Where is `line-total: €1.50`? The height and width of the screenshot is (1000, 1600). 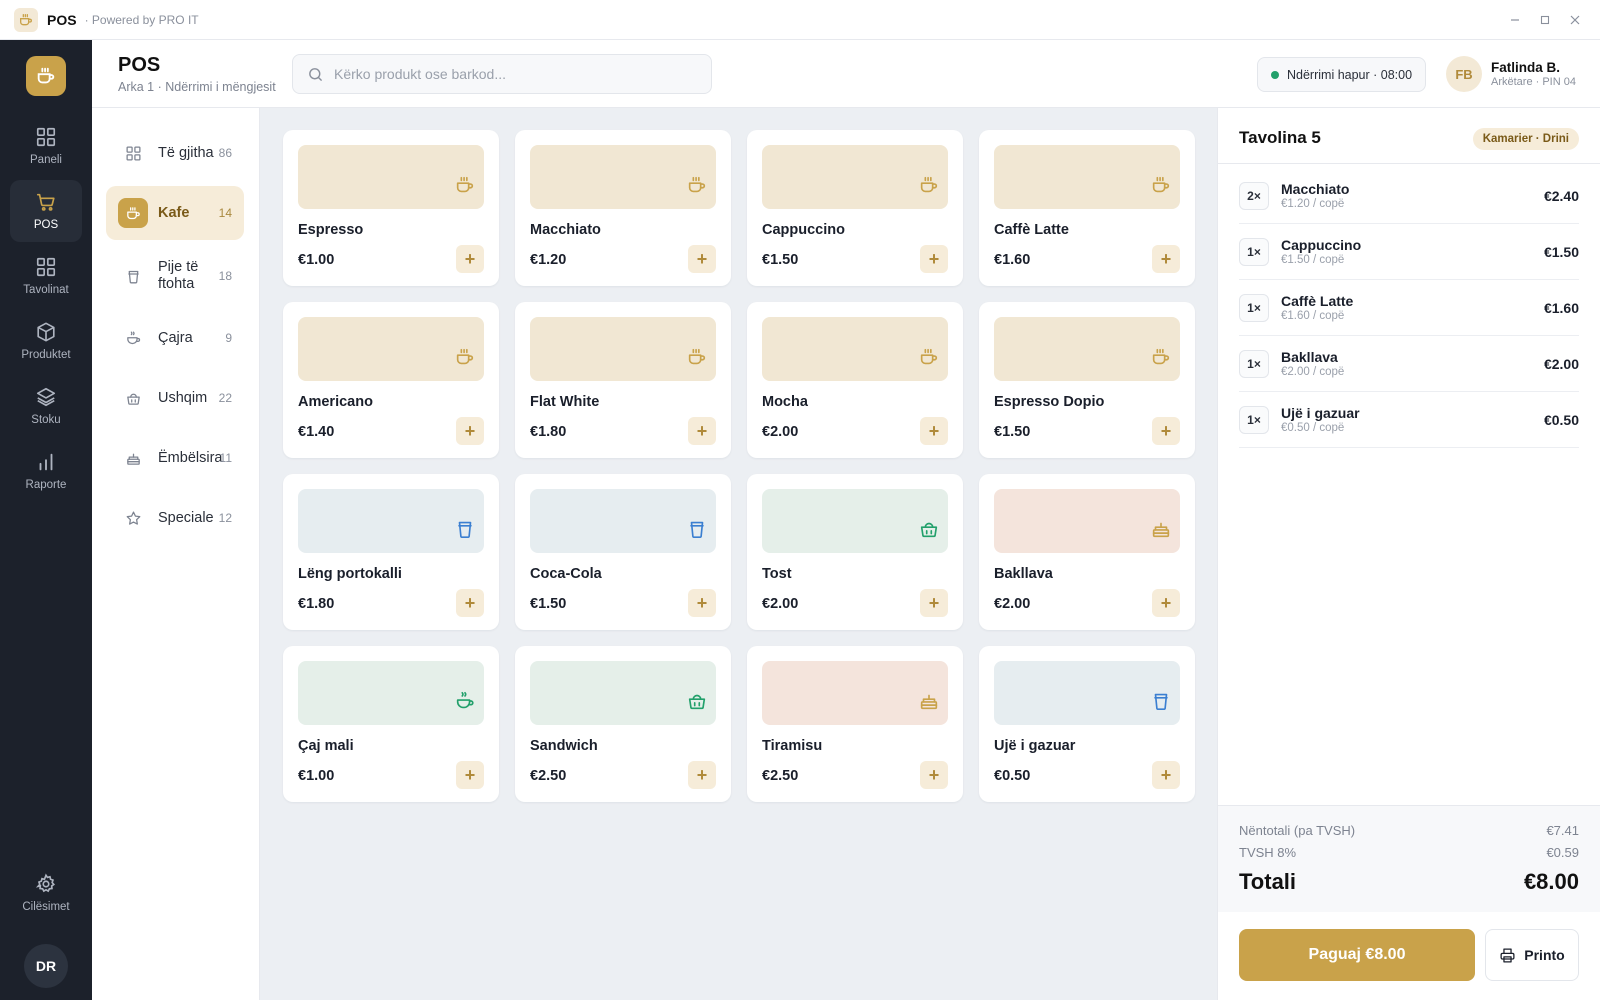
line-total: €1.50 is located at coordinates (1561, 252).